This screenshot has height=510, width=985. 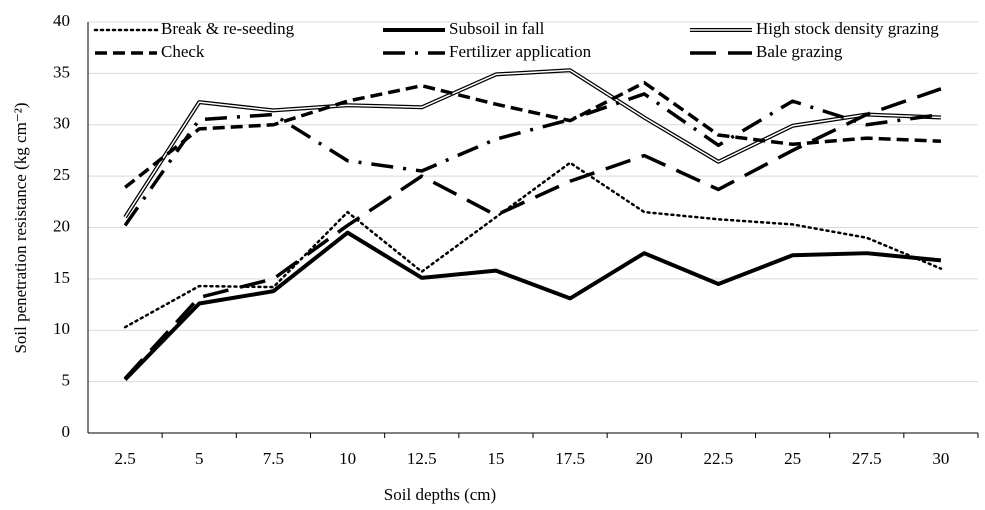 What do you see at coordinates (422, 458) in the screenshot?
I see `x-tick-label: 12.5` at bounding box center [422, 458].